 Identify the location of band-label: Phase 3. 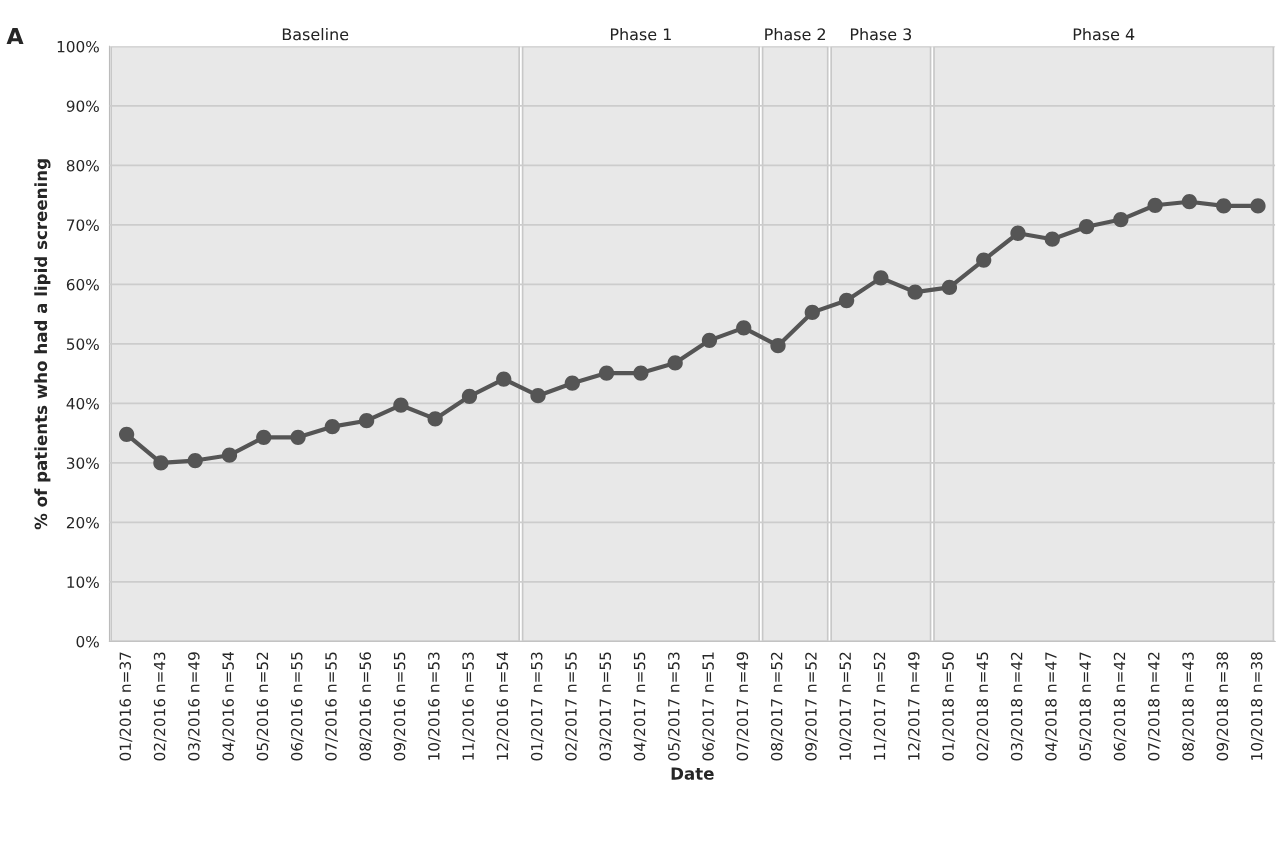
(881, 34).